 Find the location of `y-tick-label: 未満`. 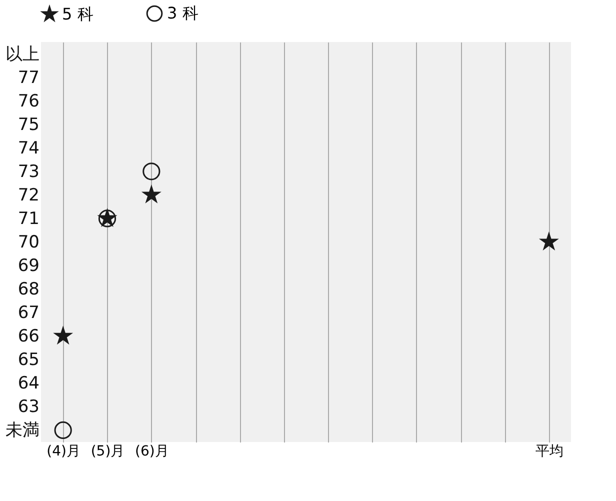

y-tick-label: 未満 is located at coordinates (23, 430).